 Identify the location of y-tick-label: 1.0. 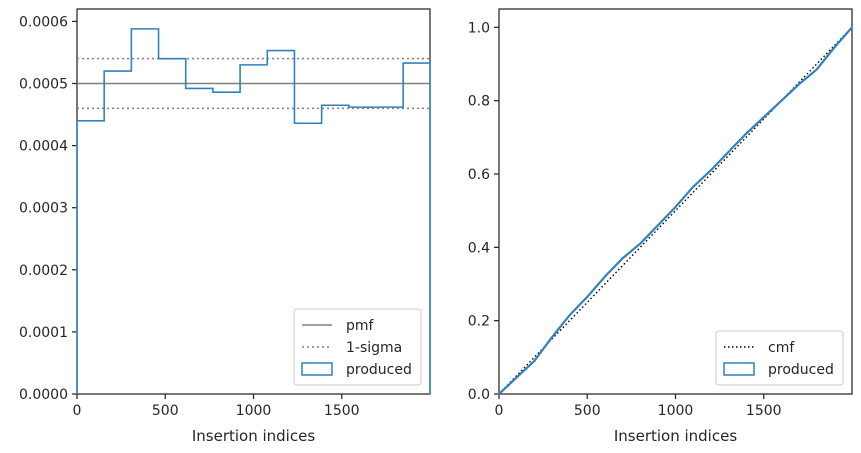
(479, 28).